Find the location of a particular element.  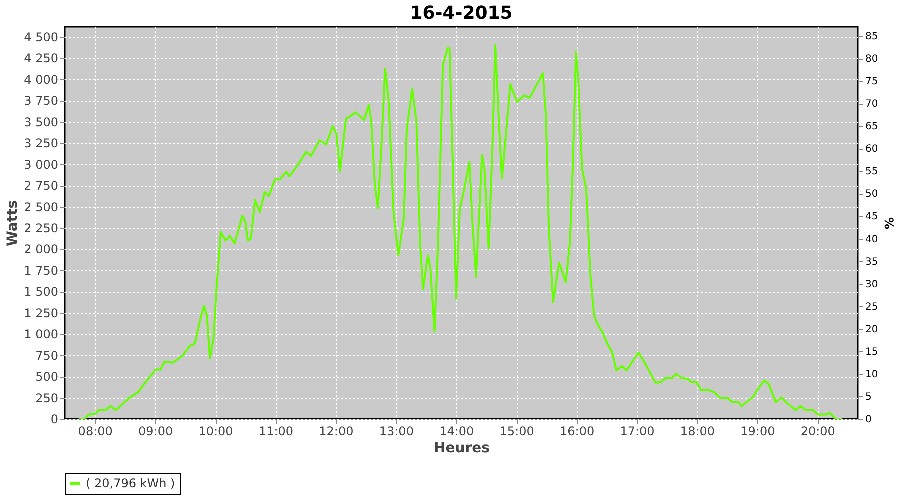

y-axis-title: Watts is located at coordinates (13, 223).